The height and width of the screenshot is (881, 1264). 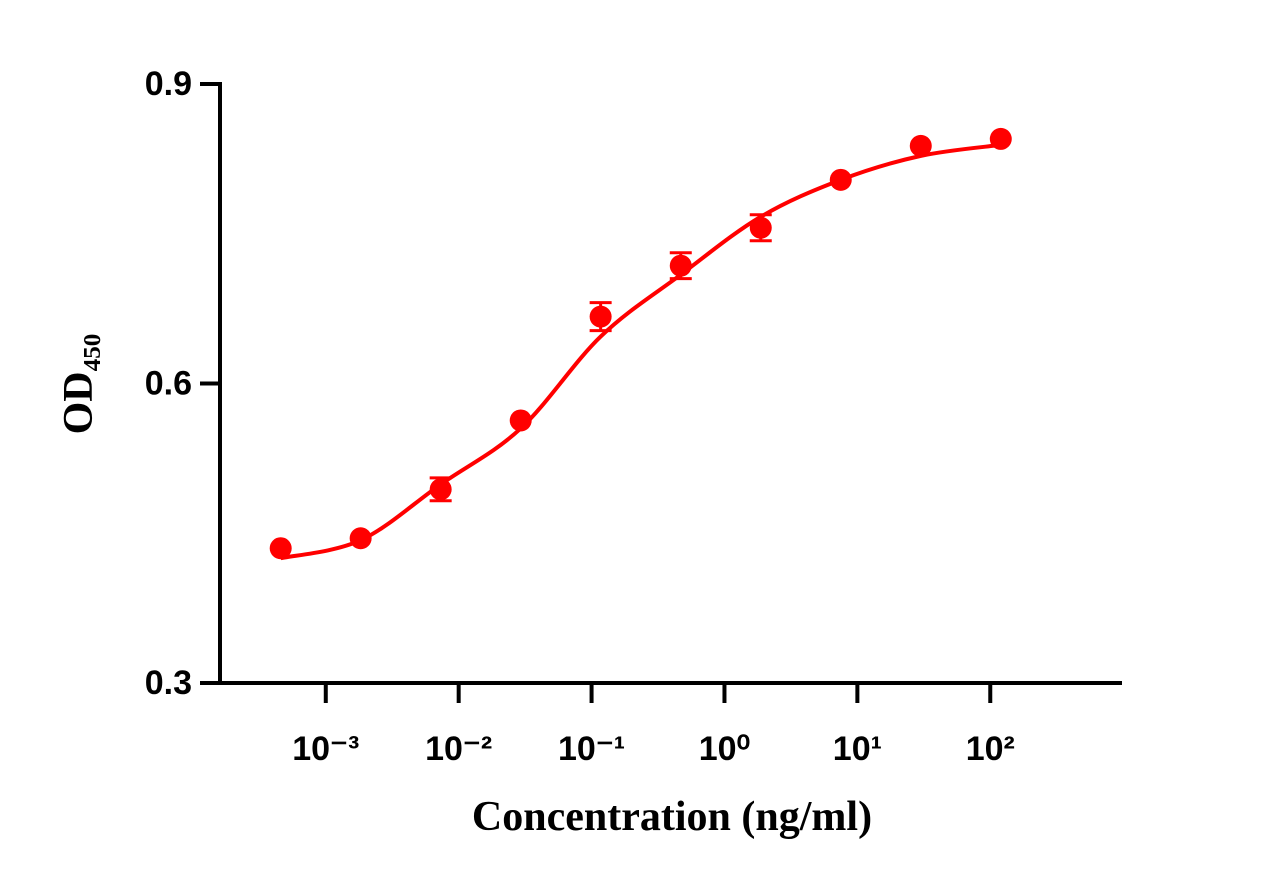 I want to click on x-tick-label: 10², so click(x=990, y=749).